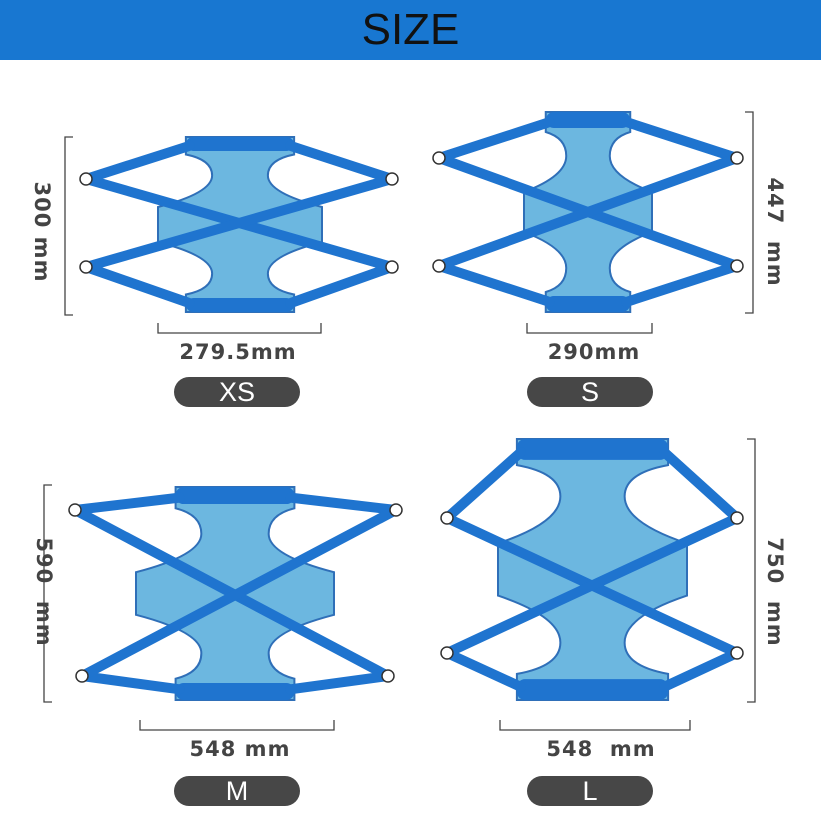 This screenshot has width=821, height=821. I want to click on l-width-label: 548 mm, so click(601, 749).